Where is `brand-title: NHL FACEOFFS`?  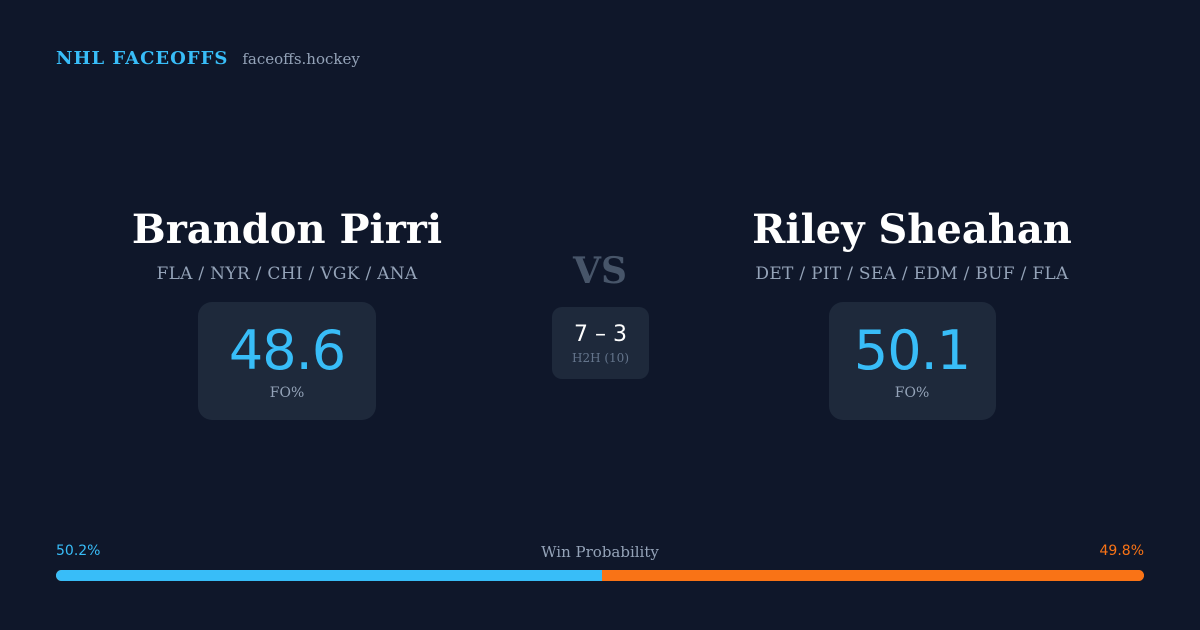 brand-title: NHL FACEOFFS is located at coordinates (142, 58).